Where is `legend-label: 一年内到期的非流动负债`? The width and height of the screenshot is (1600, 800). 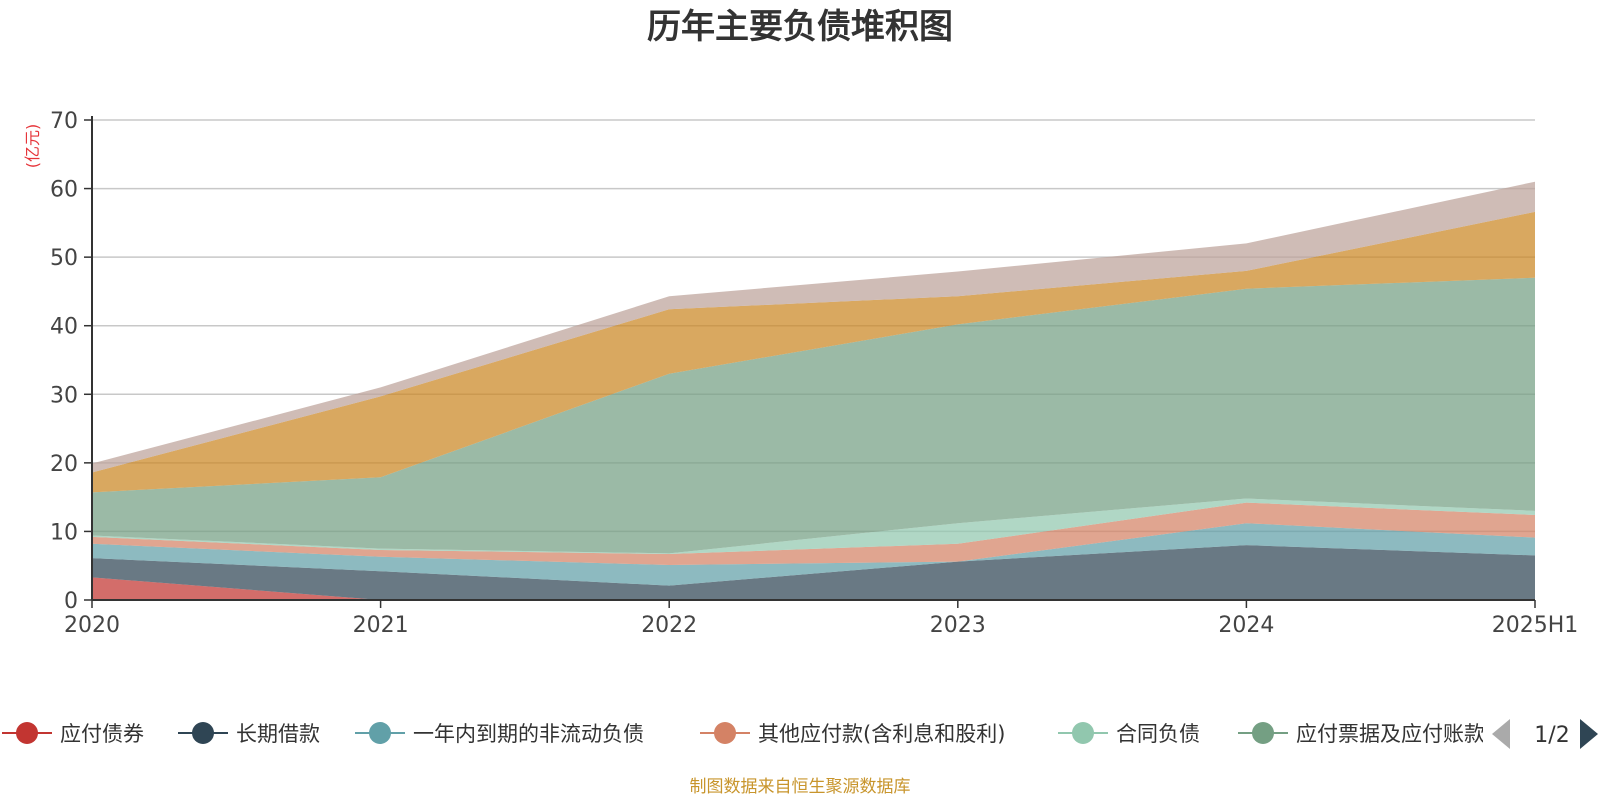 legend-label: 一年内到期的非流动负债 is located at coordinates (528, 734).